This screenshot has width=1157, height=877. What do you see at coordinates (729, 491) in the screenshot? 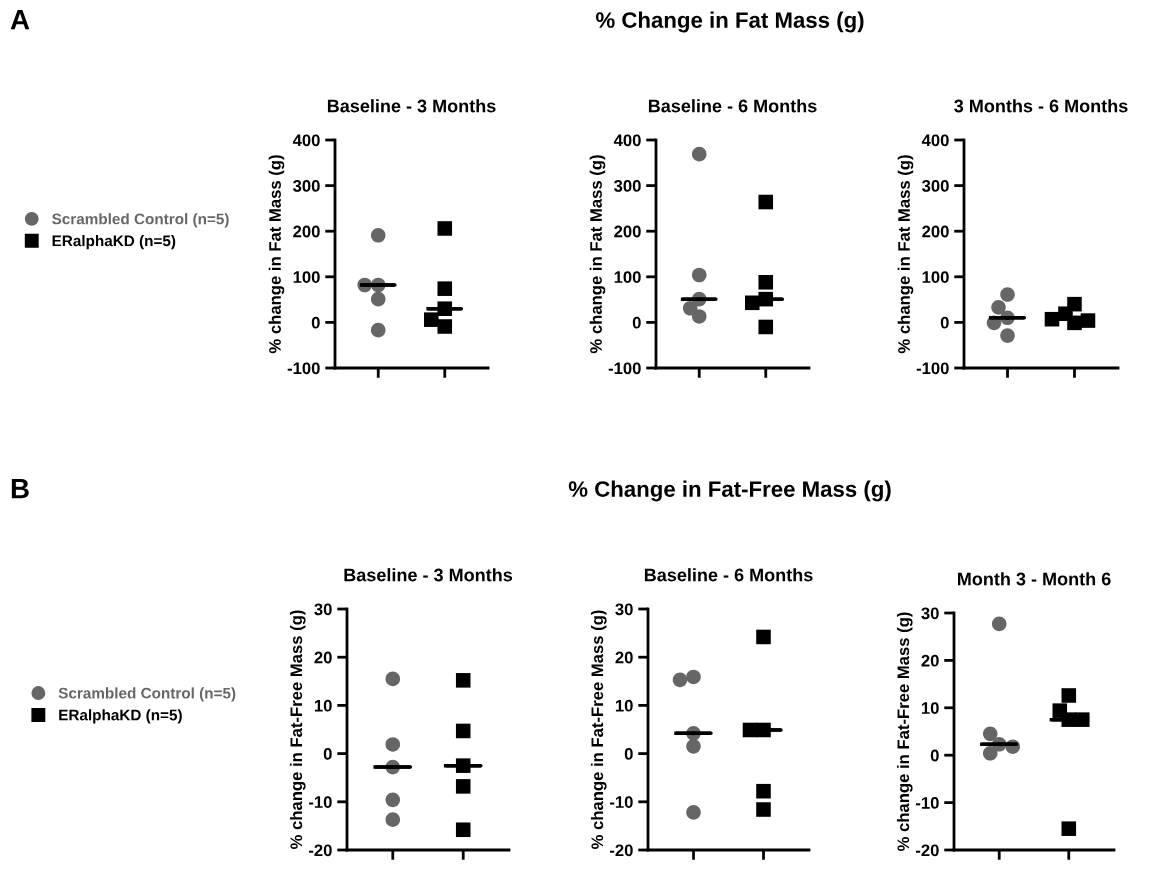
I see `text: % Change in Fat-Free Mass (g)` at bounding box center [729, 491].